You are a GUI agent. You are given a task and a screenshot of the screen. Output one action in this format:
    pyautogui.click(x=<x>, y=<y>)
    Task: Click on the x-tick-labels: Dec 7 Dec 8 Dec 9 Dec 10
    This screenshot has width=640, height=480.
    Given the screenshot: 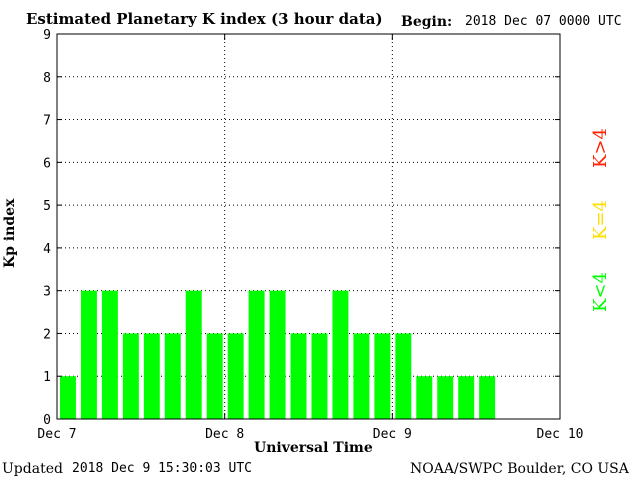 What is the action you would take?
    pyautogui.click(x=310, y=434)
    